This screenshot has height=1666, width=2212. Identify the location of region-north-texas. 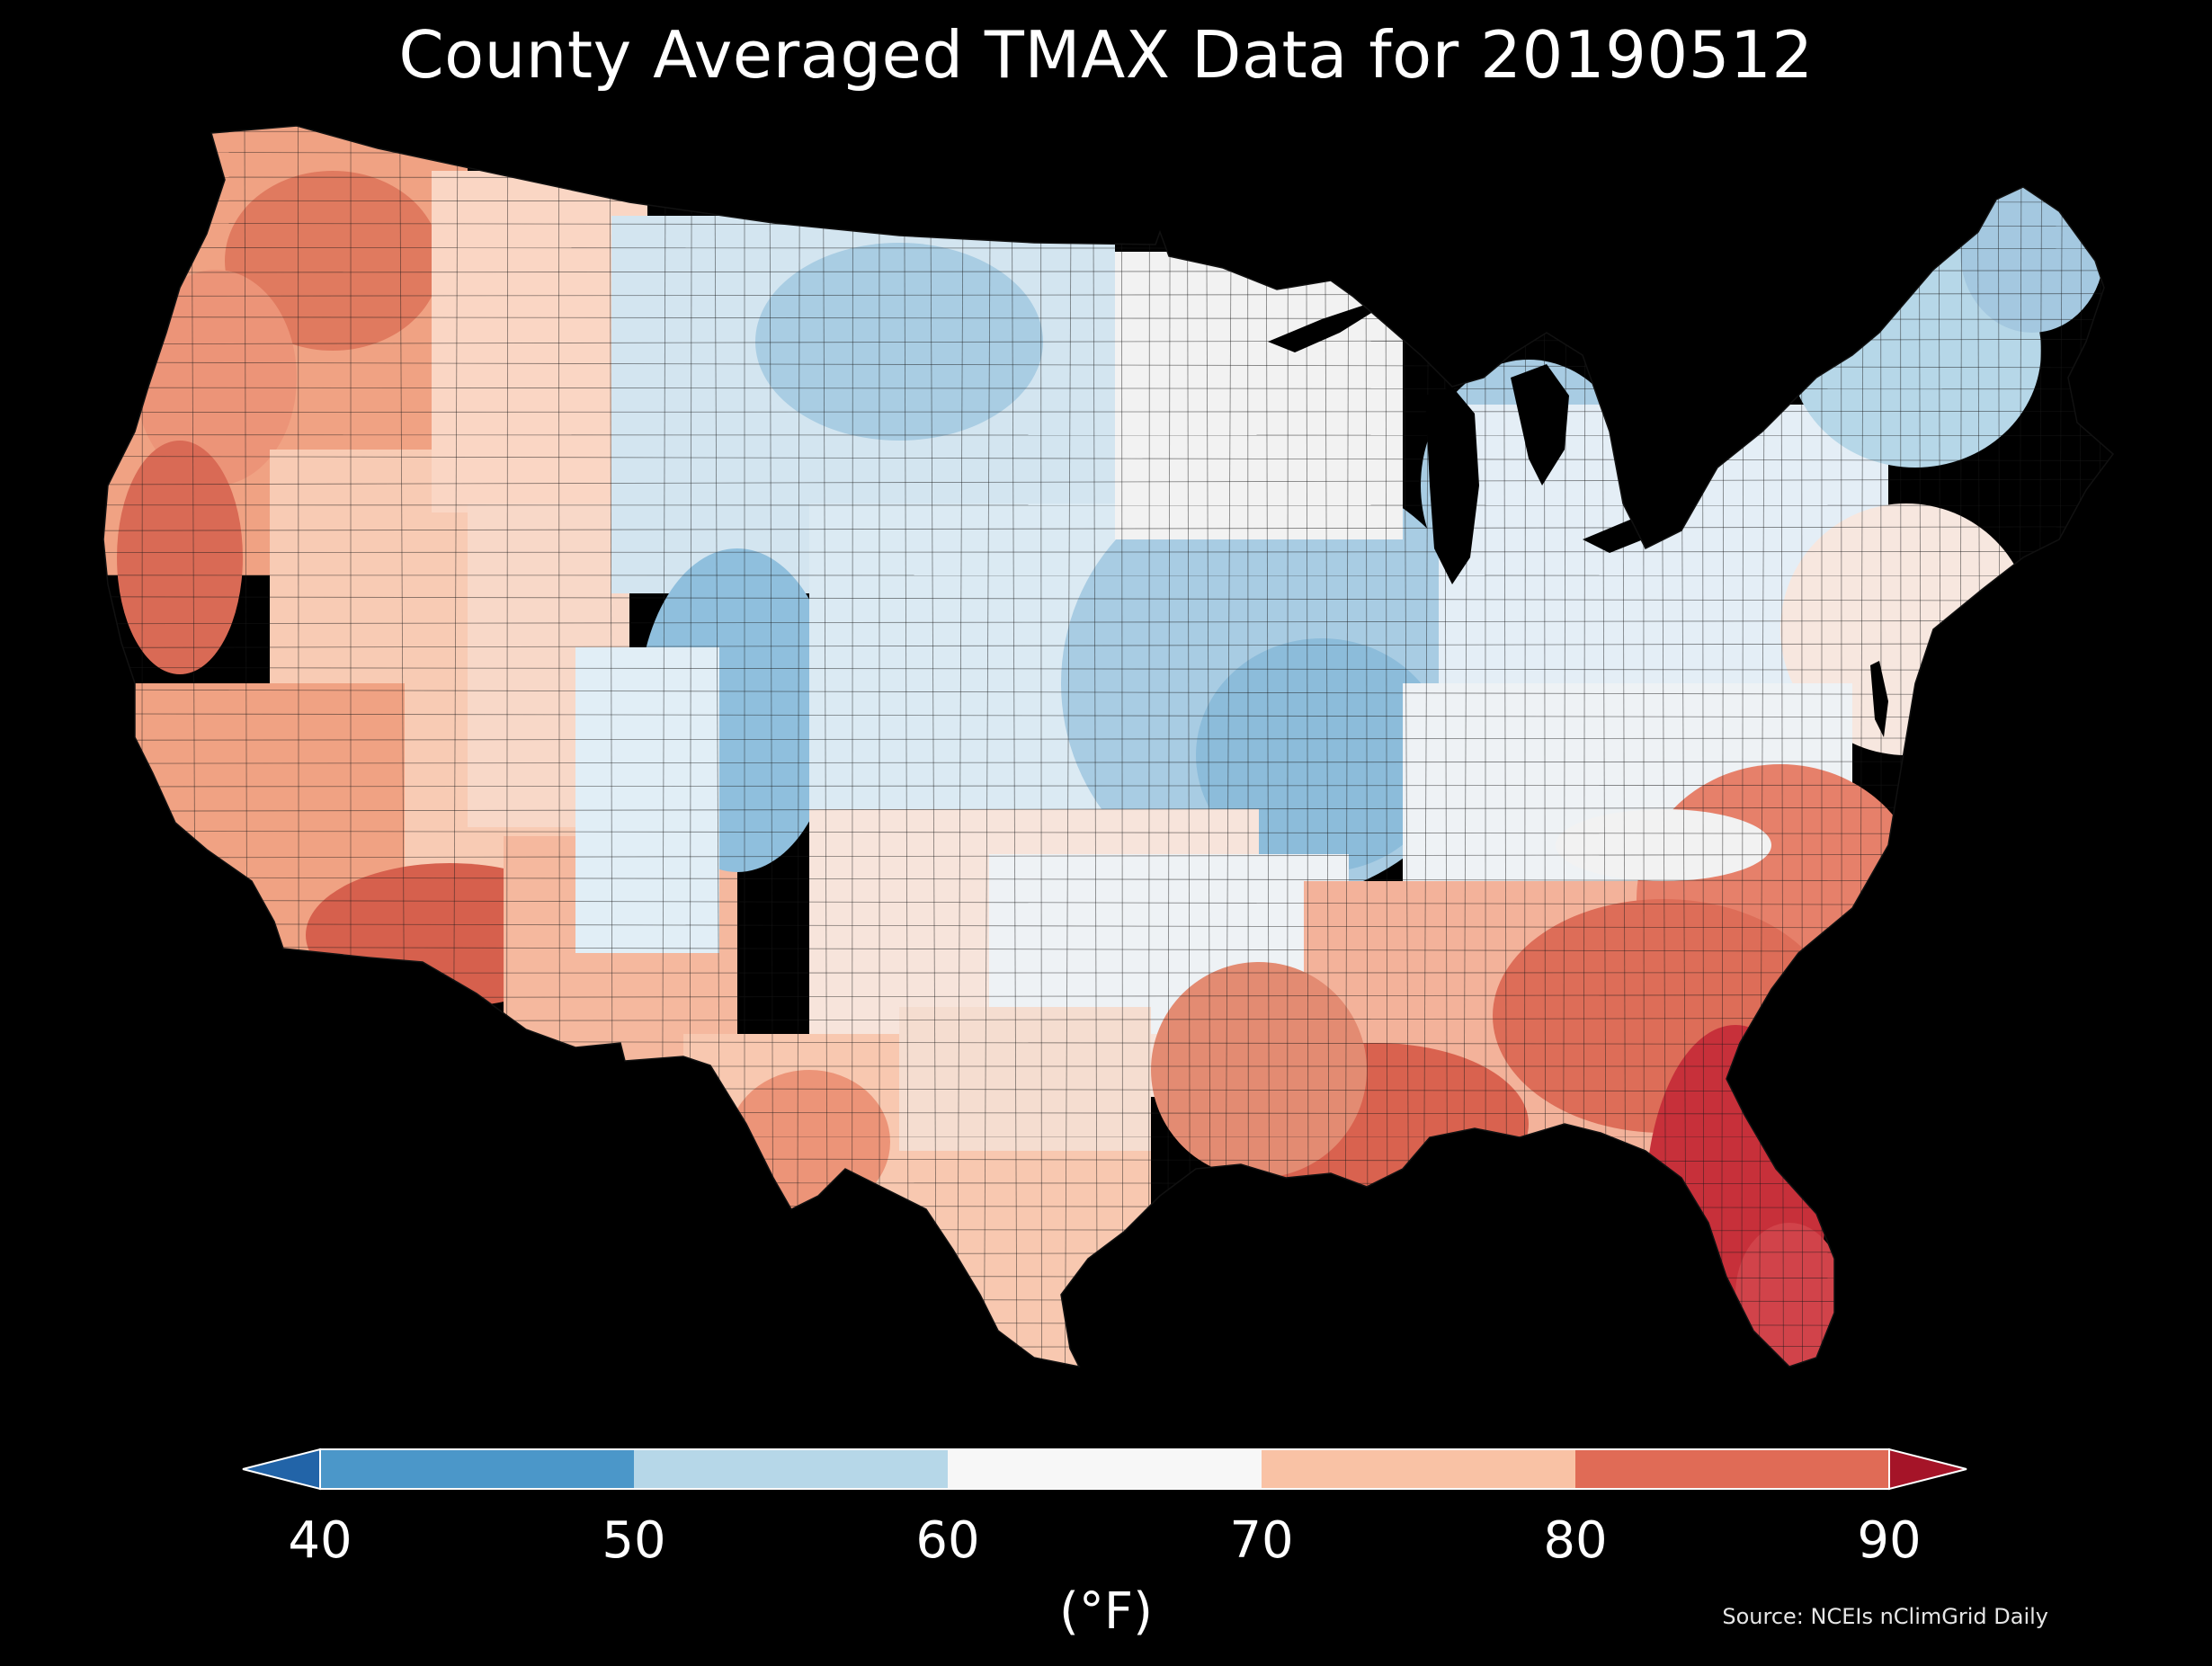
(1025, 1079).